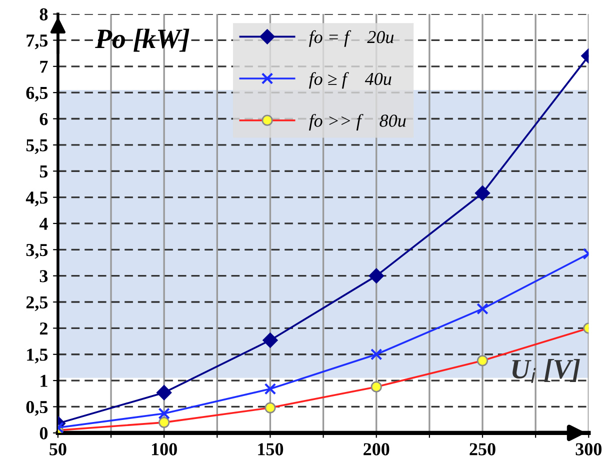 This screenshot has height=468, width=610. Describe the element at coordinates (44, 172) in the screenshot. I see `y-tick-label: 5` at that location.